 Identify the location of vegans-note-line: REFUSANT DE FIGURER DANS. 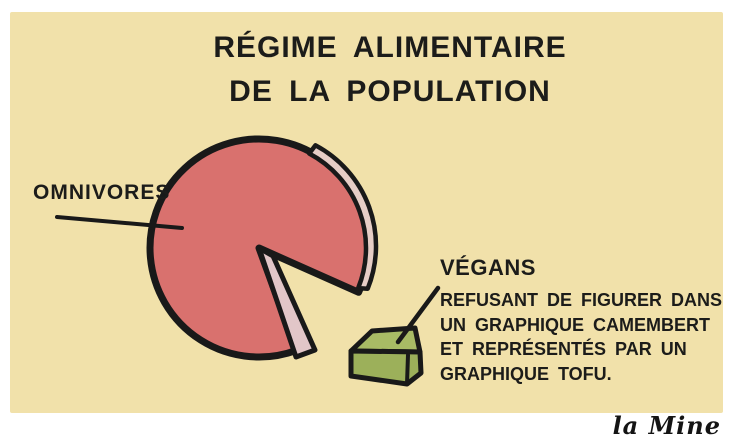
(581, 300).